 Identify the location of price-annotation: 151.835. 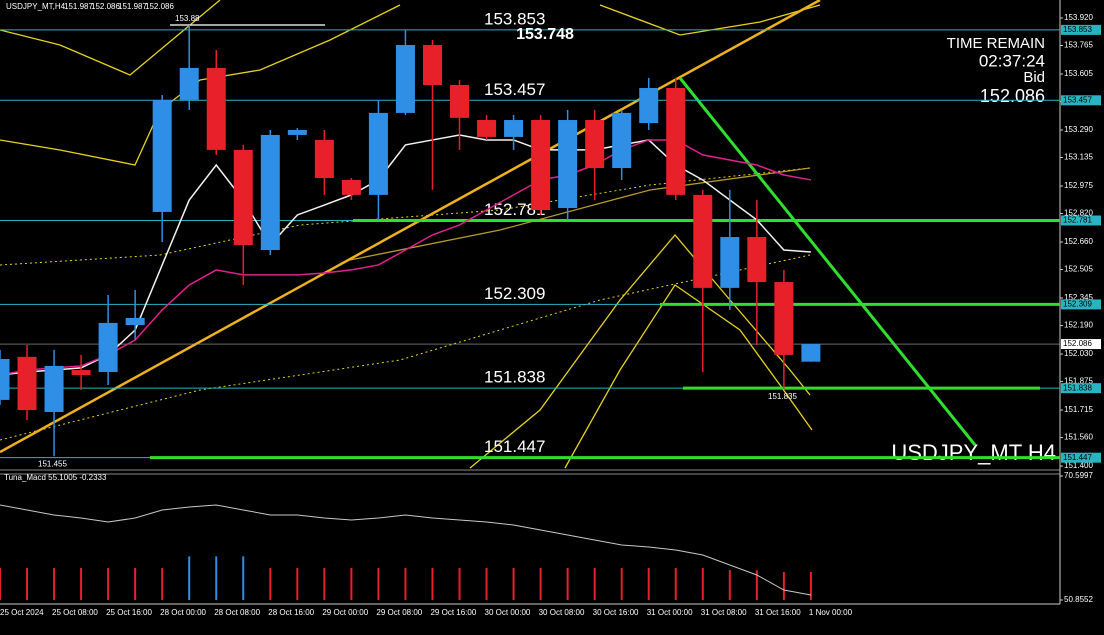
(782, 396).